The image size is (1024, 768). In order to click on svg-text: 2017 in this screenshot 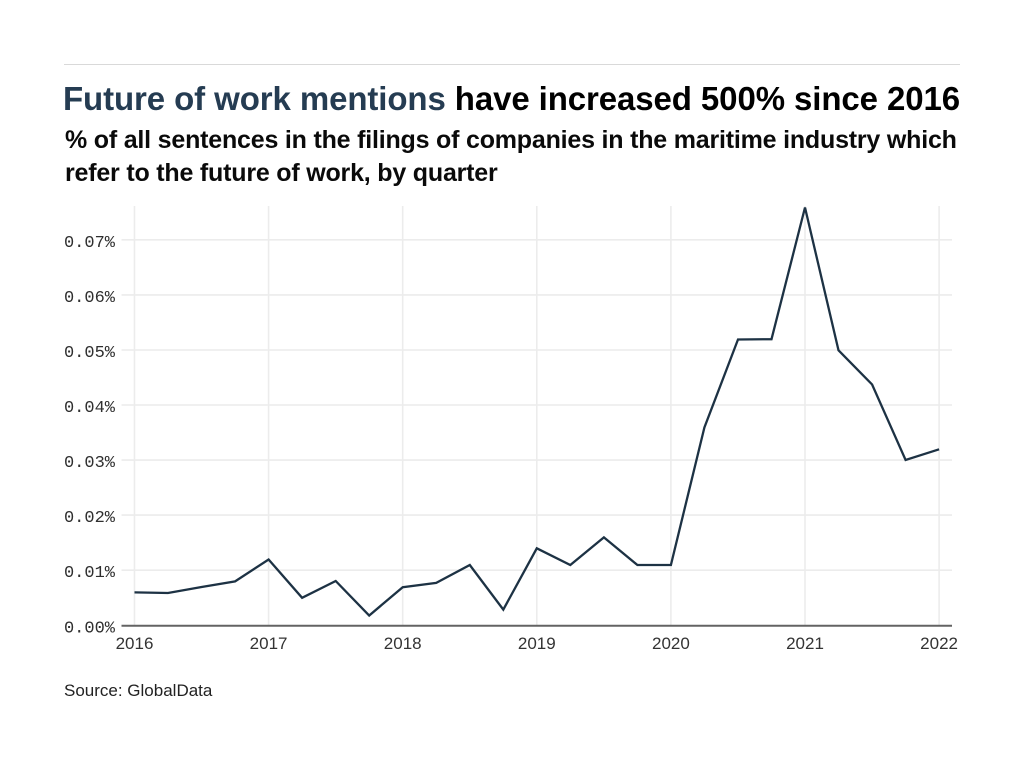, I will do `click(269, 643)`.